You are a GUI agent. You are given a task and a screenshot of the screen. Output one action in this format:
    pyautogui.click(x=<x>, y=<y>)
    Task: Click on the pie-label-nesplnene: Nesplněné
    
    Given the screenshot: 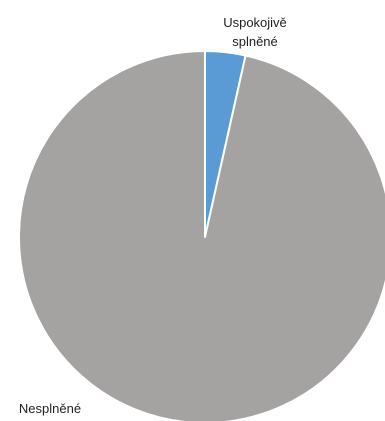 What is the action you would take?
    pyautogui.click(x=50, y=408)
    